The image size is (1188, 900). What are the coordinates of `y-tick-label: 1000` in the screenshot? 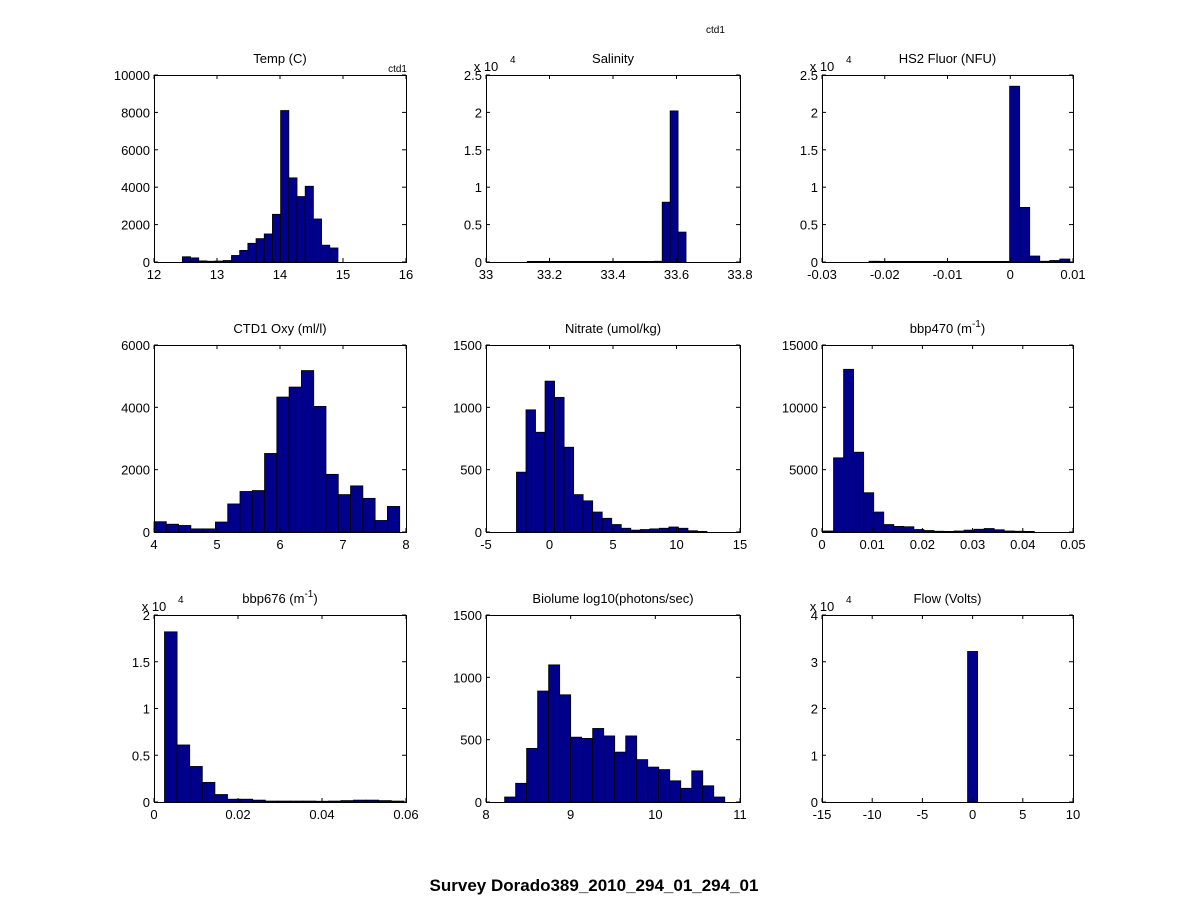 It's located at (467, 677).